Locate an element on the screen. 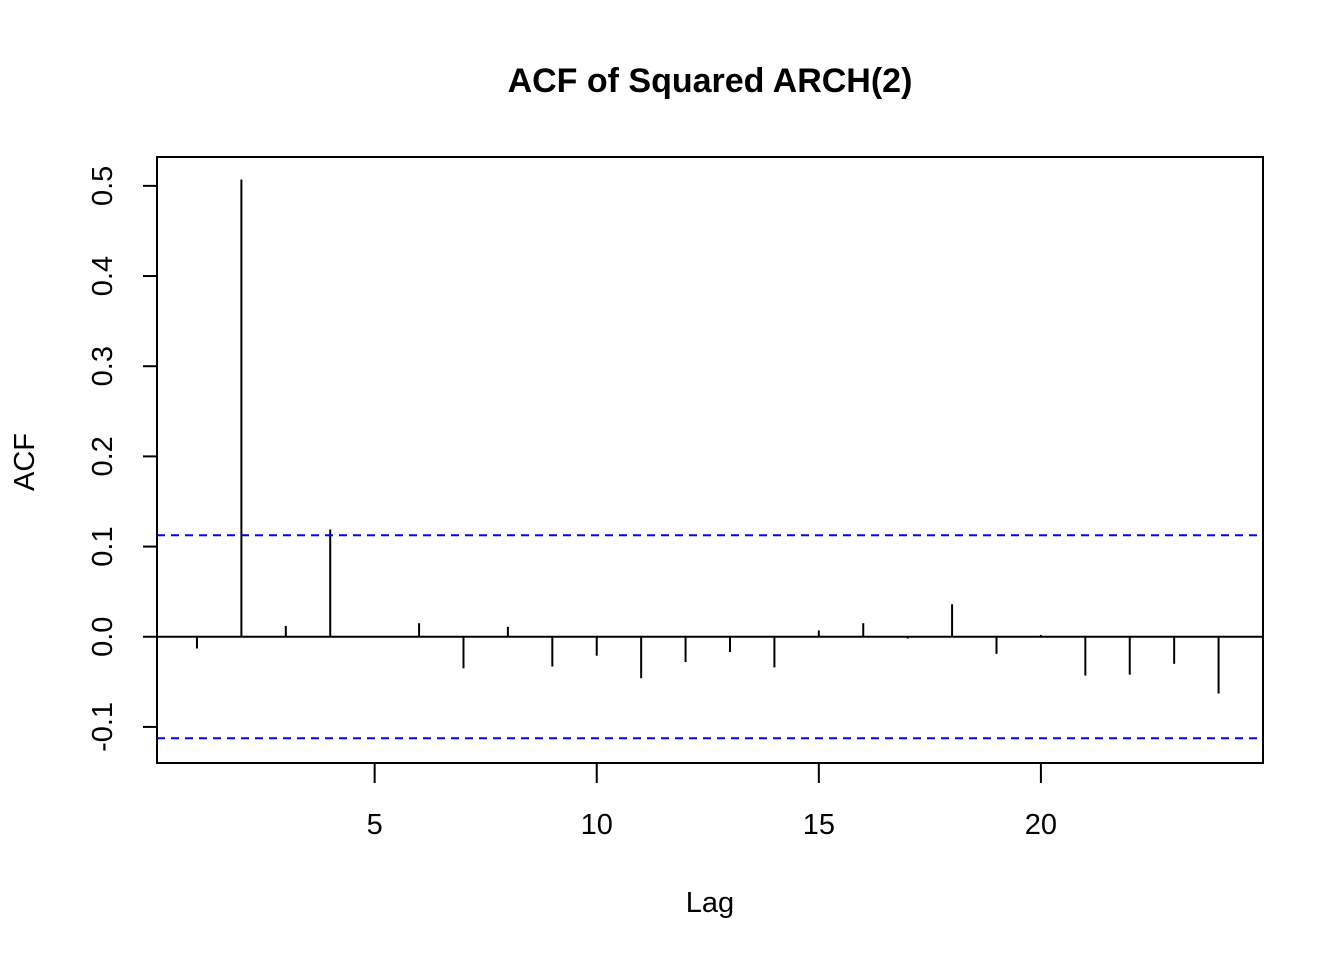  x-tick-label: 10 is located at coordinates (597, 825).